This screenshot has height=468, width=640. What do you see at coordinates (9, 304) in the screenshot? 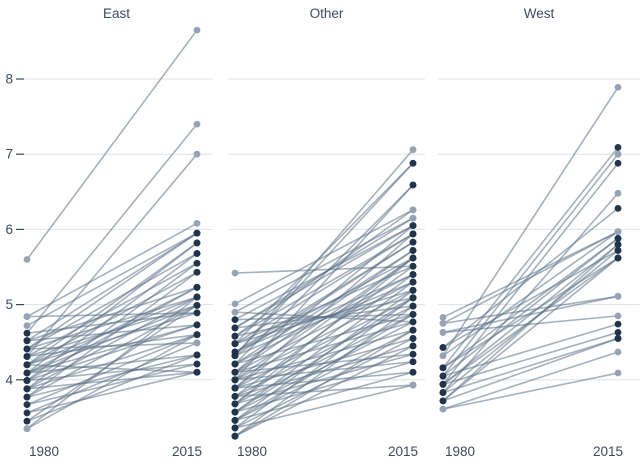
I see `y-tick-label: 5` at bounding box center [9, 304].